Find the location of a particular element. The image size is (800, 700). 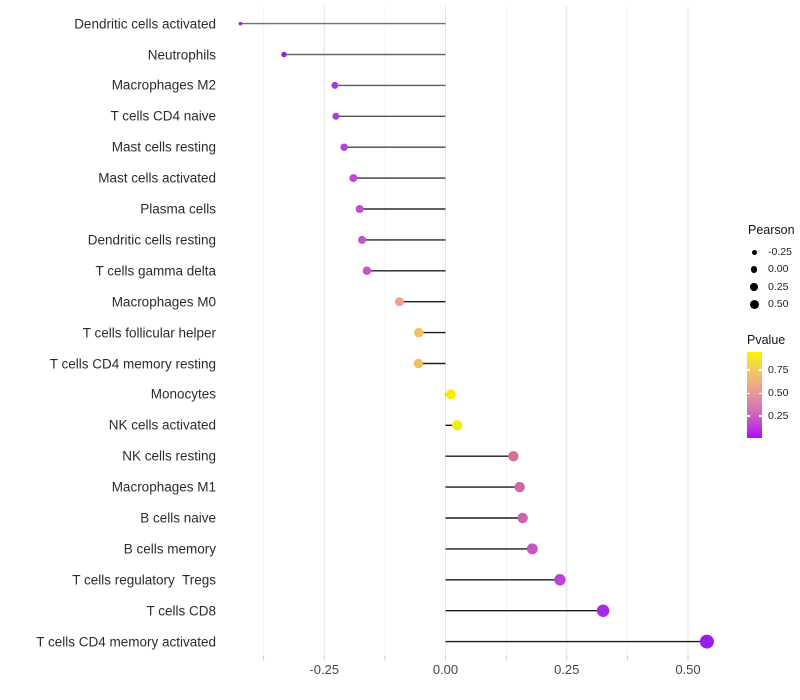

x-axis-tick-label: 0.50 is located at coordinates (688, 669).